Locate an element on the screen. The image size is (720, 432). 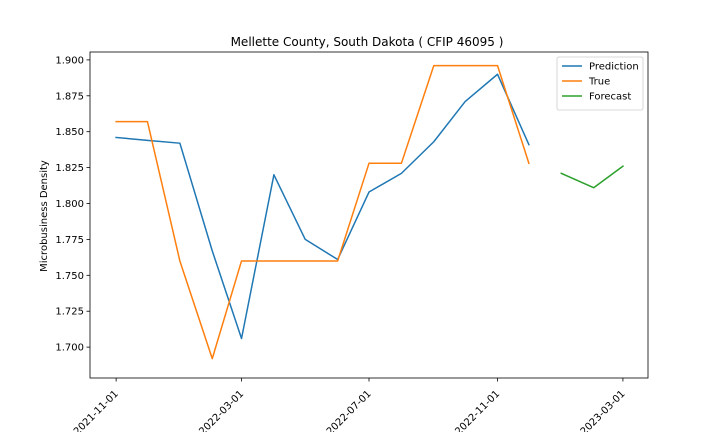
x-tick-label-1: 2022-03-01 is located at coordinates (221, 410).